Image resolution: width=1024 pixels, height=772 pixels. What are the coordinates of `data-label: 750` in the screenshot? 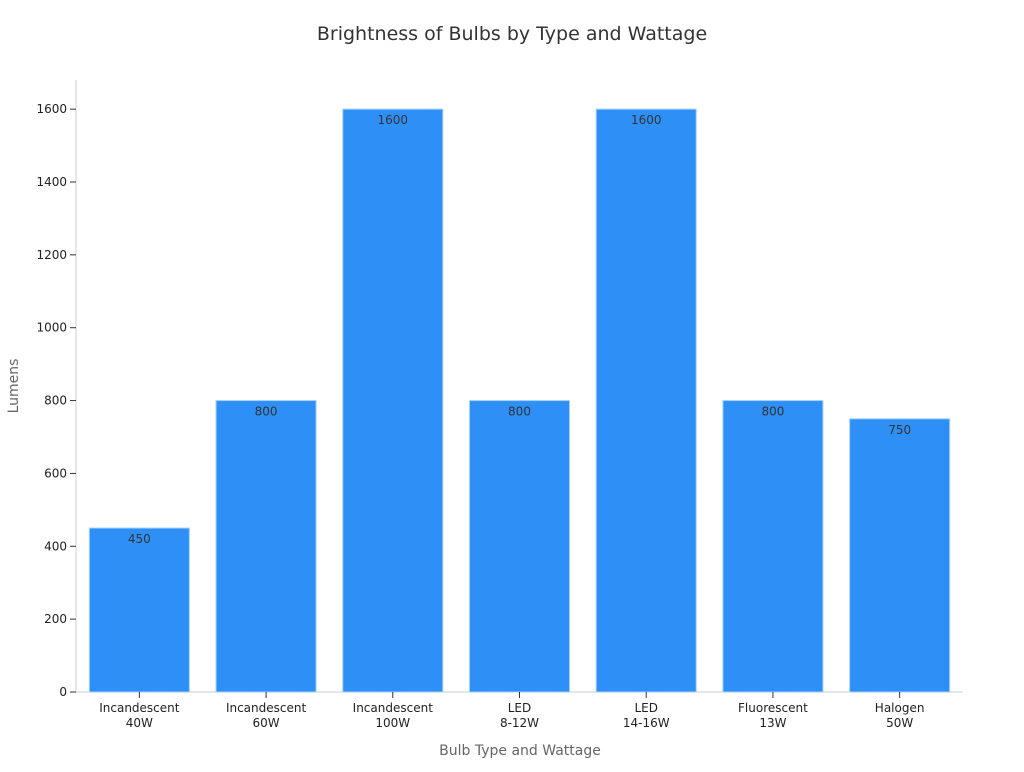 It's located at (899, 430).